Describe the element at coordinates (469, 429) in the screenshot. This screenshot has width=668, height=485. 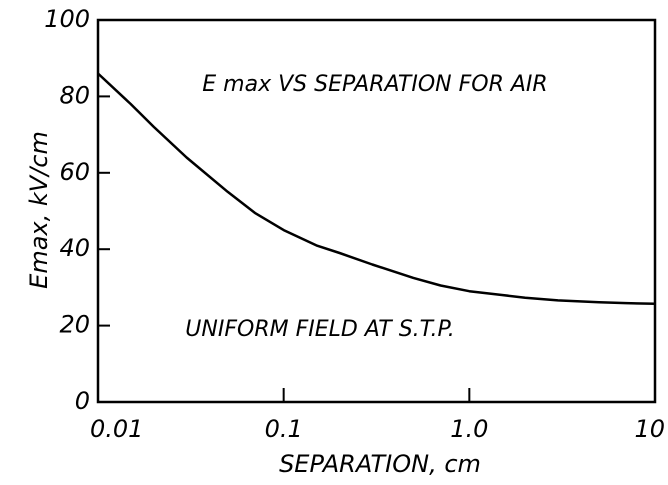
I see `x-tick-label: 1.0` at that location.